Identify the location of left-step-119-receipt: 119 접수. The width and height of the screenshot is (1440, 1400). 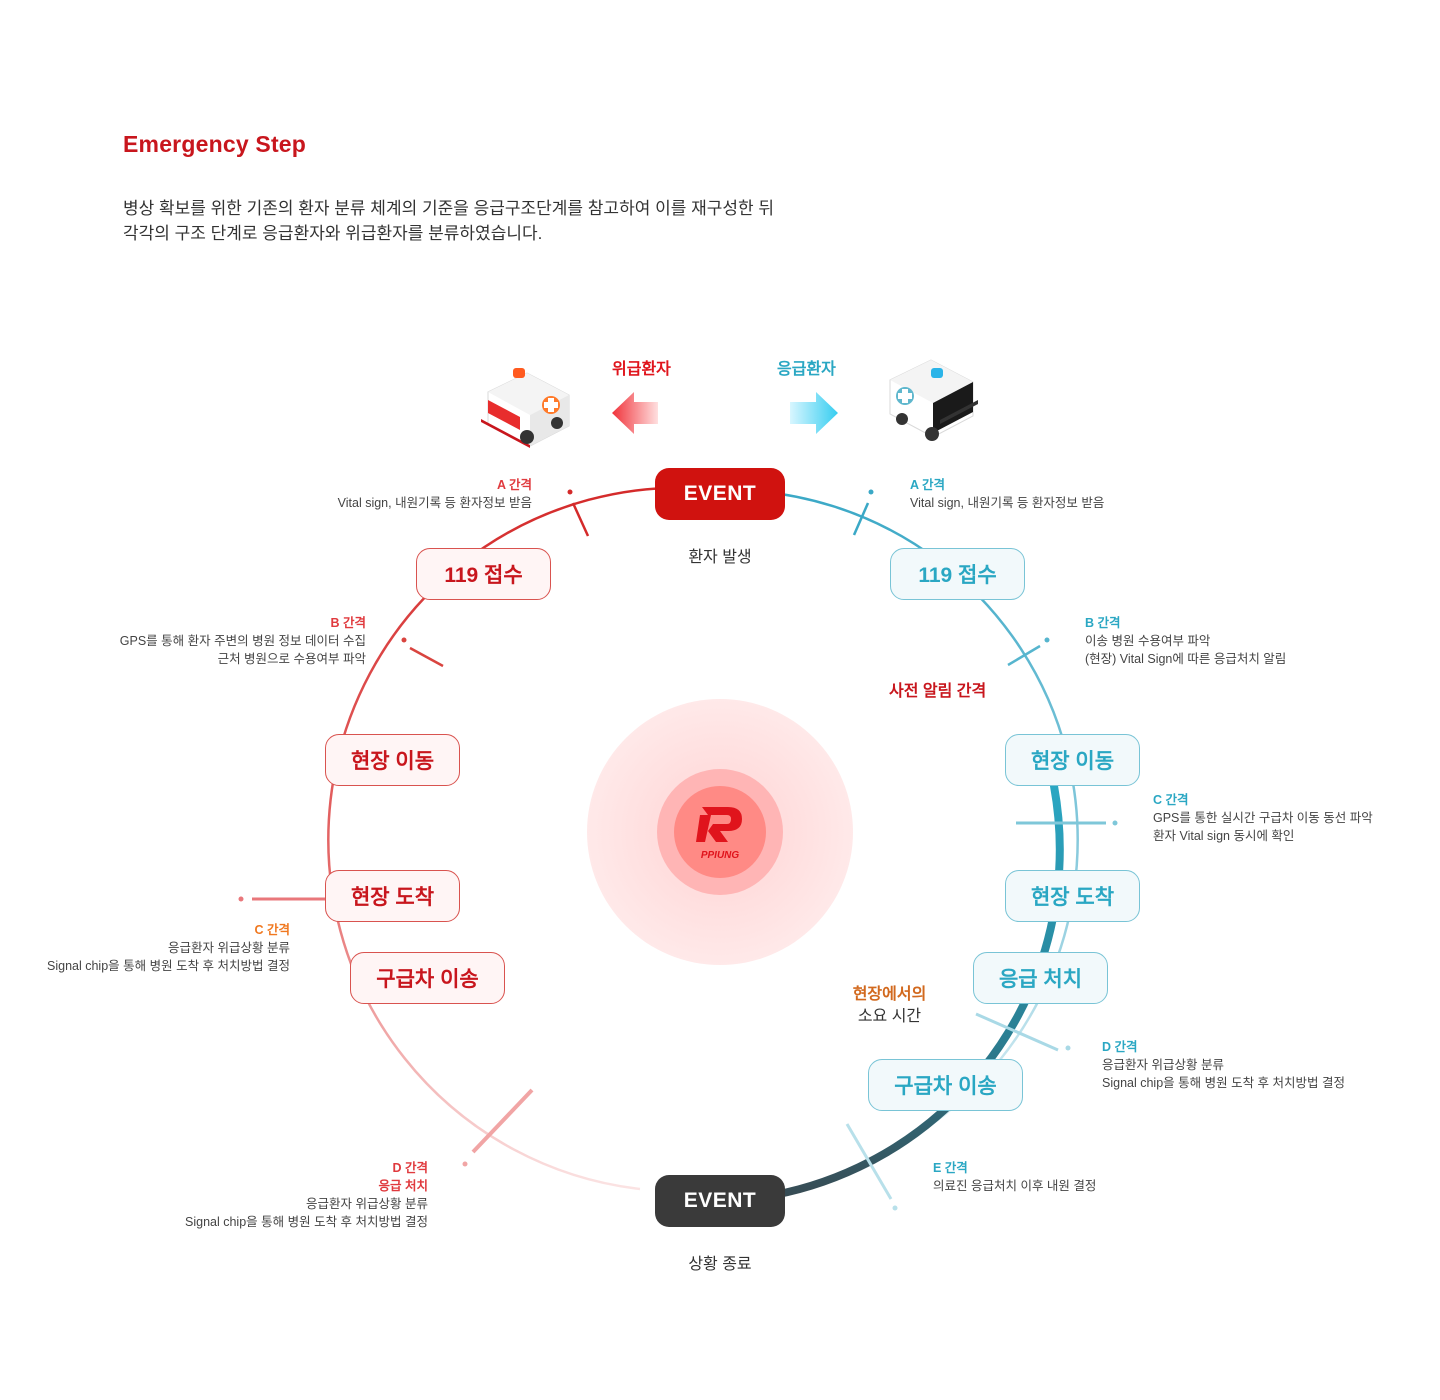
(483, 574).